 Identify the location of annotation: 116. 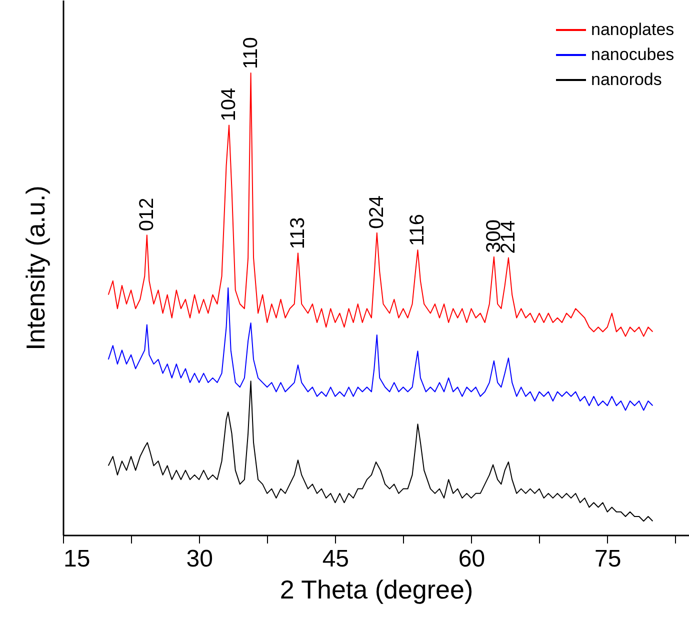
(417, 230).